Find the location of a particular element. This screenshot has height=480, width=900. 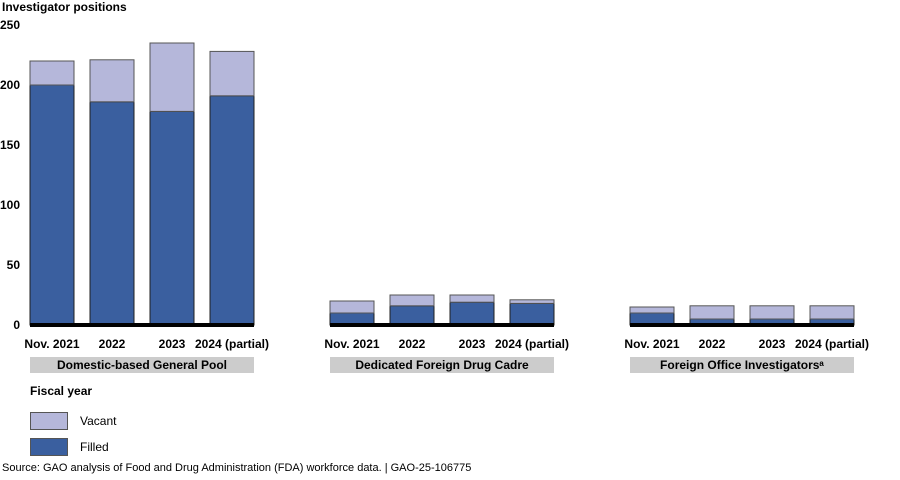

y-tick-label-150: 150 is located at coordinates (10, 145).